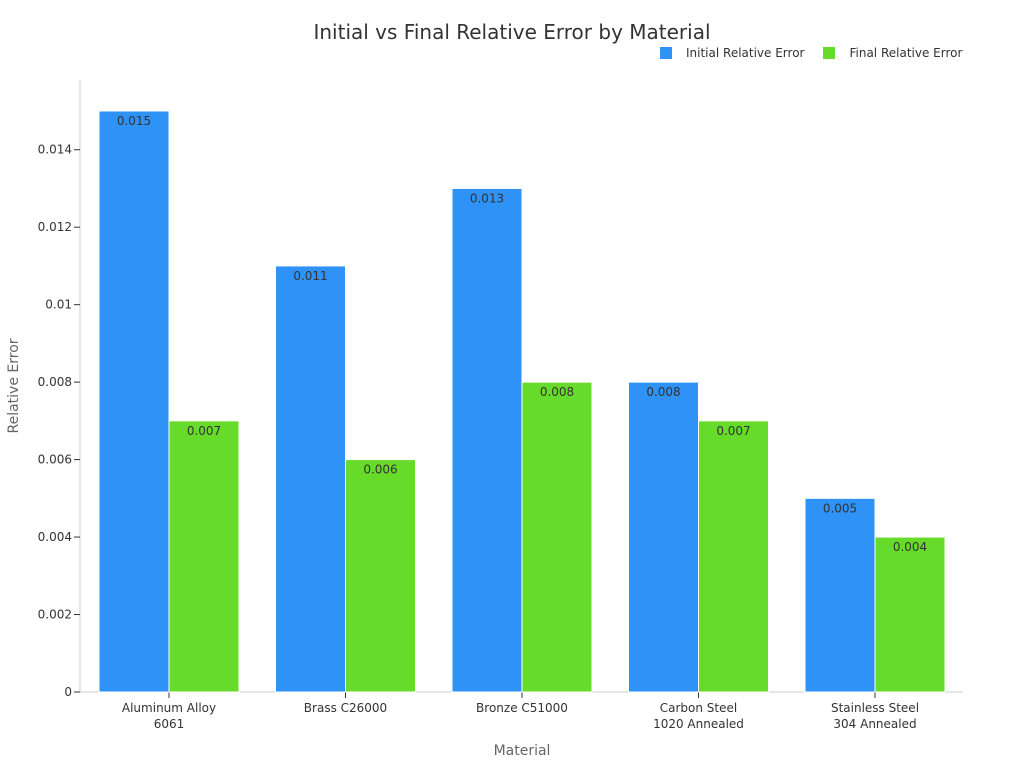  What do you see at coordinates (698, 716) in the screenshot?
I see `x-tick-label: Carbon Steel 1020 Annealed` at bounding box center [698, 716].